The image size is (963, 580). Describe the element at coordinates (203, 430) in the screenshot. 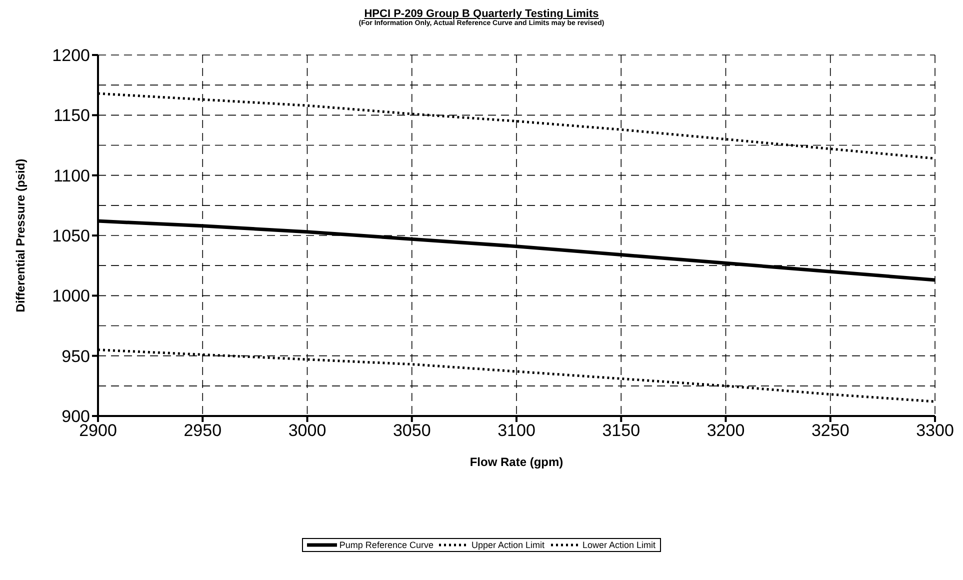

I see `x-tick-label: 2950` at that location.